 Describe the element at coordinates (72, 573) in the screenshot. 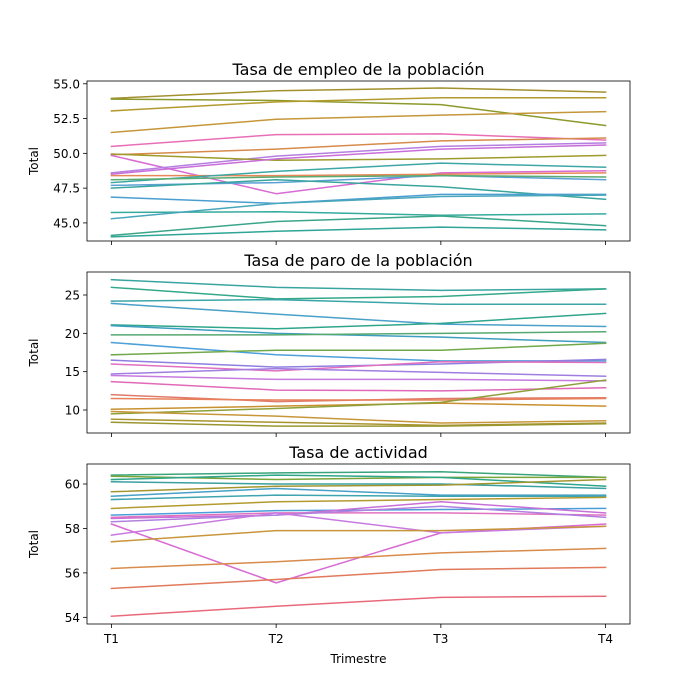

I see `y-tick-label: 56` at that location.